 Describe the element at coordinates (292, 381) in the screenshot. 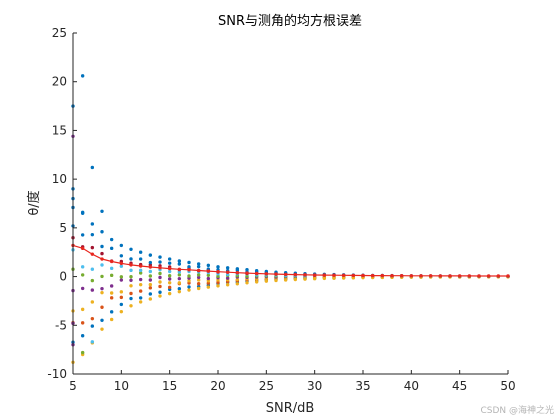

I see `x-ticks: 5 10 15 20 25 30 35 40 45 50` at that location.